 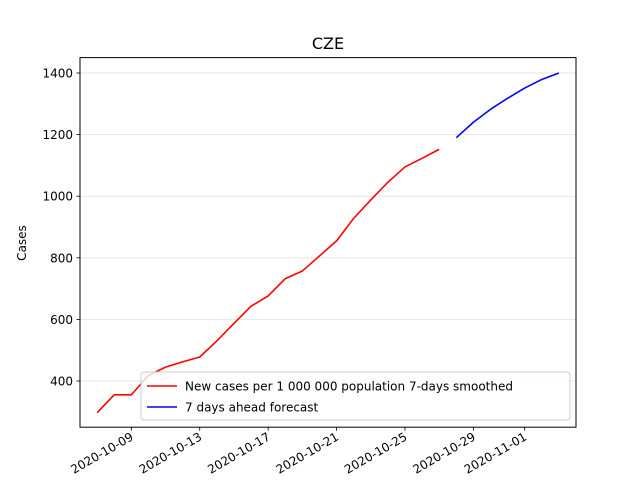 What do you see at coordinates (61, 320) in the screenshot?
I see `y-tick-label: 600` at bounding box center [61, 320].